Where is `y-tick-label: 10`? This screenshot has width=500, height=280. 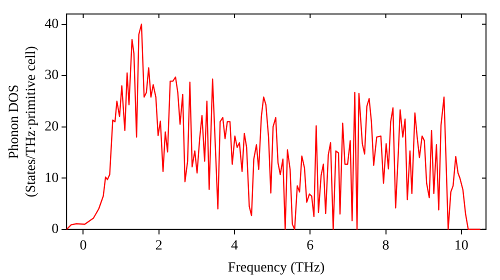
y-tick-label: 10 is located at coordinates (51, 178).